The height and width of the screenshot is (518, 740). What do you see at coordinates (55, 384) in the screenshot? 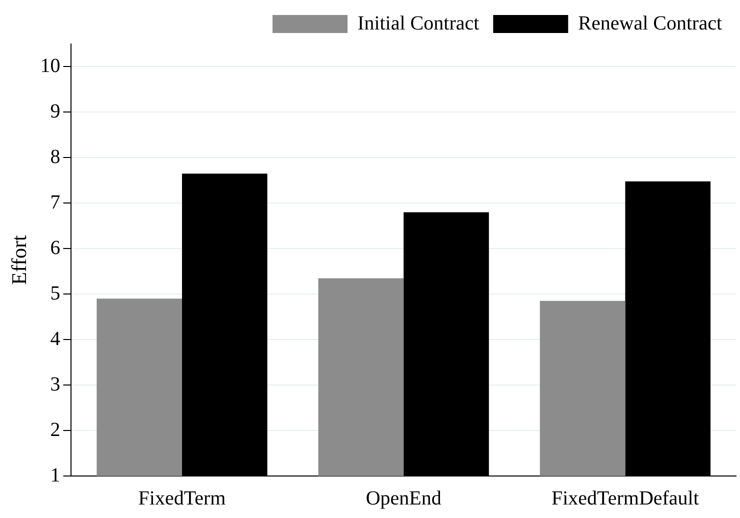
I see `y-tick-label: 3` at bounding box center [55, 384].